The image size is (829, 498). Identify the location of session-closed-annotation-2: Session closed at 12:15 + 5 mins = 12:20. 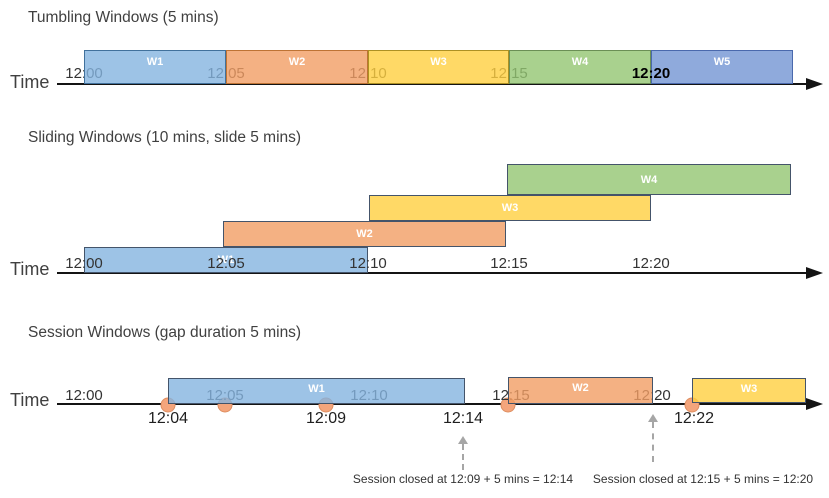
(703, 479).